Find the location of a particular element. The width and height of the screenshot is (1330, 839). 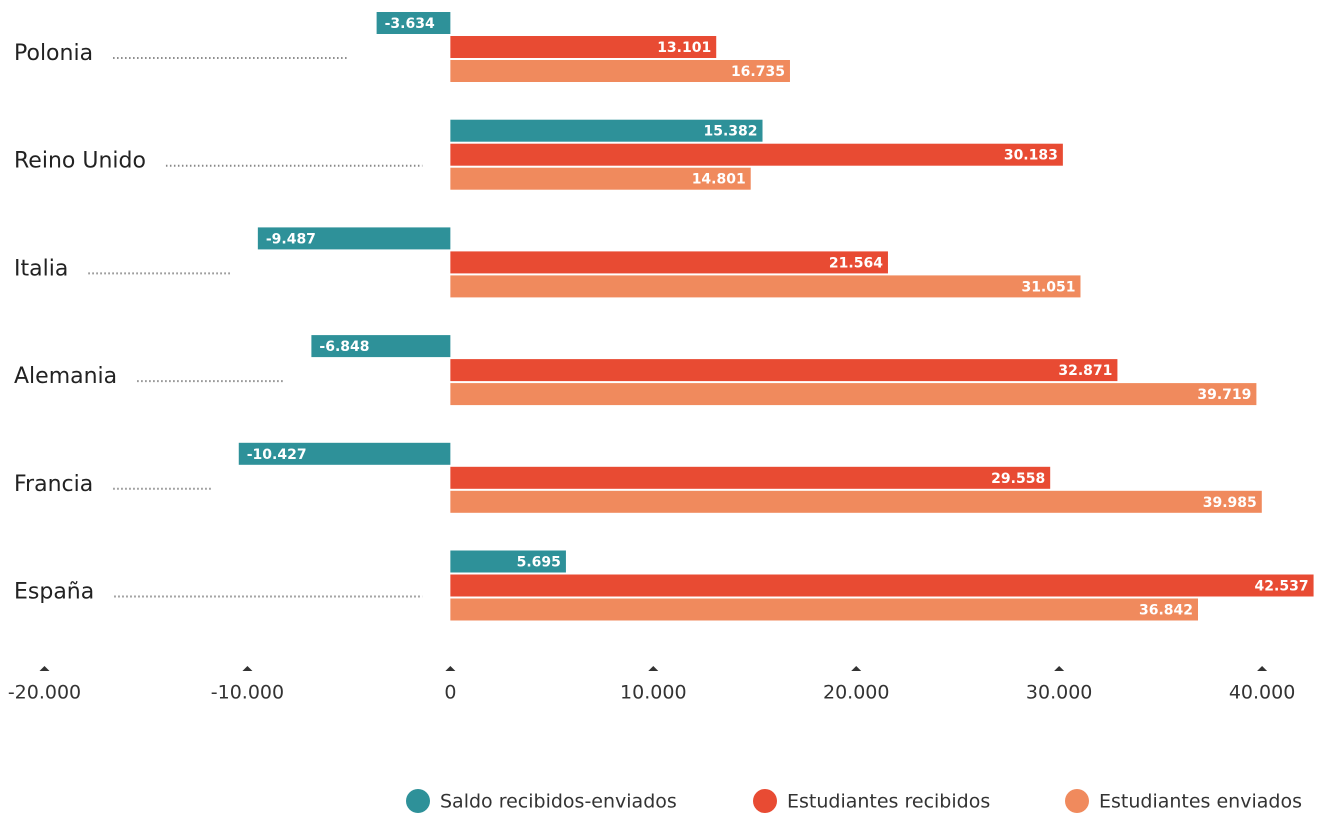

value-label: 42.537 is located at coordinates (1282, 587).